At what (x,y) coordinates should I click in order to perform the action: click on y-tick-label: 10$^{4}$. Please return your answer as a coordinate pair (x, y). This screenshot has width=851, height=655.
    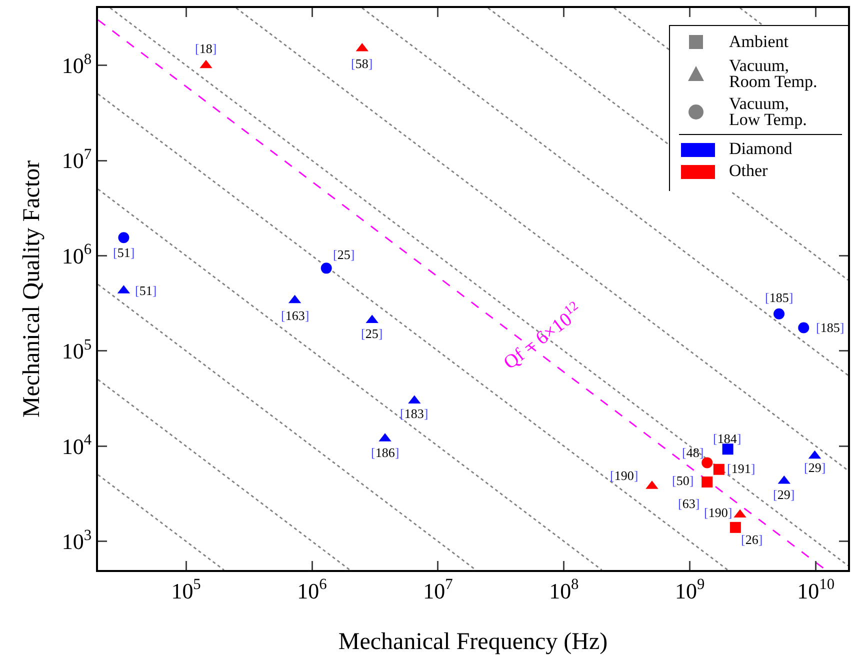
    Looking at the image, I should click on (77, 445).